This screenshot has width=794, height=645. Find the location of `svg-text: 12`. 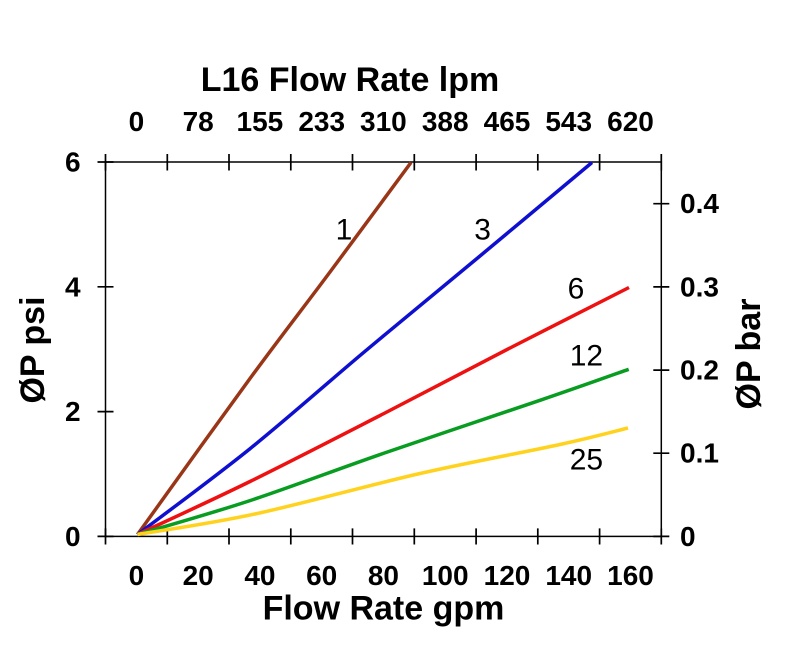

svg-text: 12 is located at coordinates (586, 355).